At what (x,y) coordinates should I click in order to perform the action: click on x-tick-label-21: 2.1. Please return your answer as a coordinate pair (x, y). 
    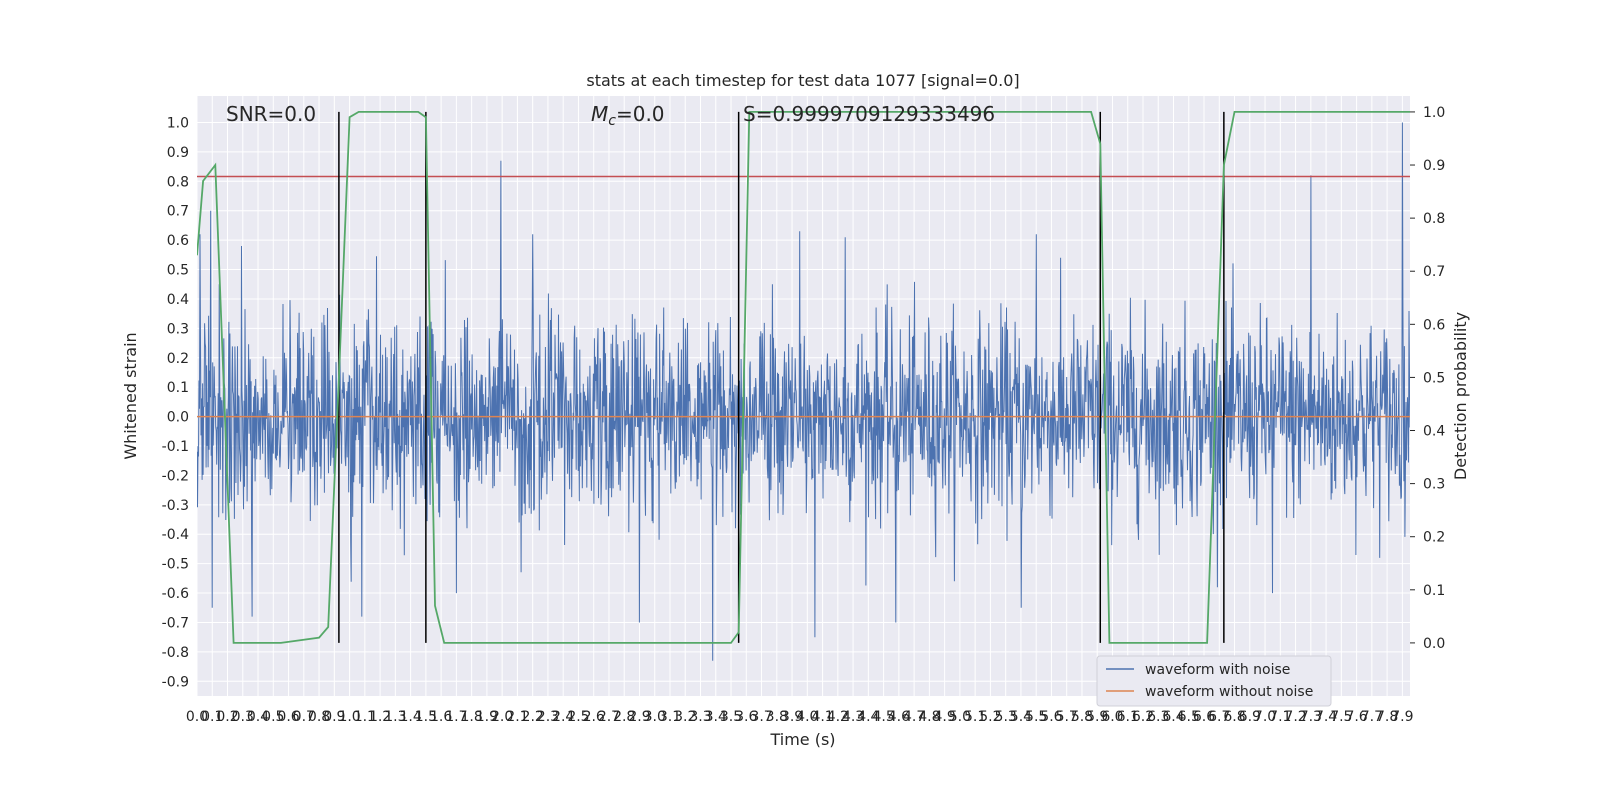
    Looking at the image, I should click on (517, 717).